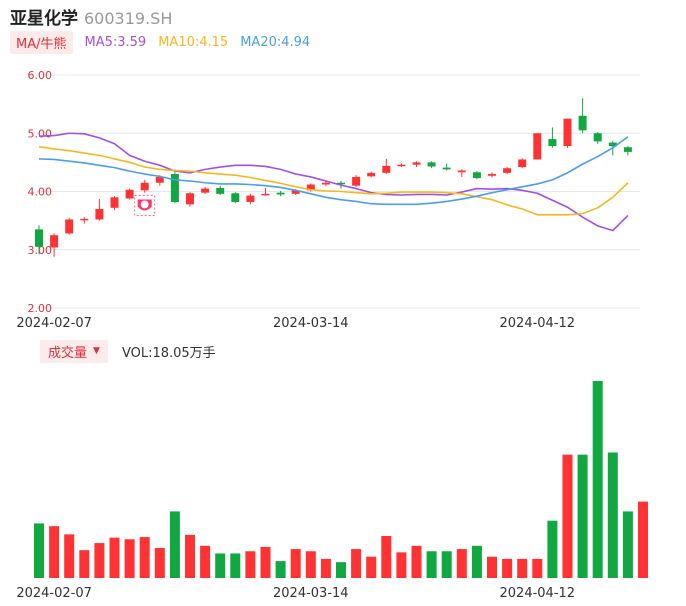  I want to click on ma-bull-bear-selector: MA/牛熊, so click(41, 42).